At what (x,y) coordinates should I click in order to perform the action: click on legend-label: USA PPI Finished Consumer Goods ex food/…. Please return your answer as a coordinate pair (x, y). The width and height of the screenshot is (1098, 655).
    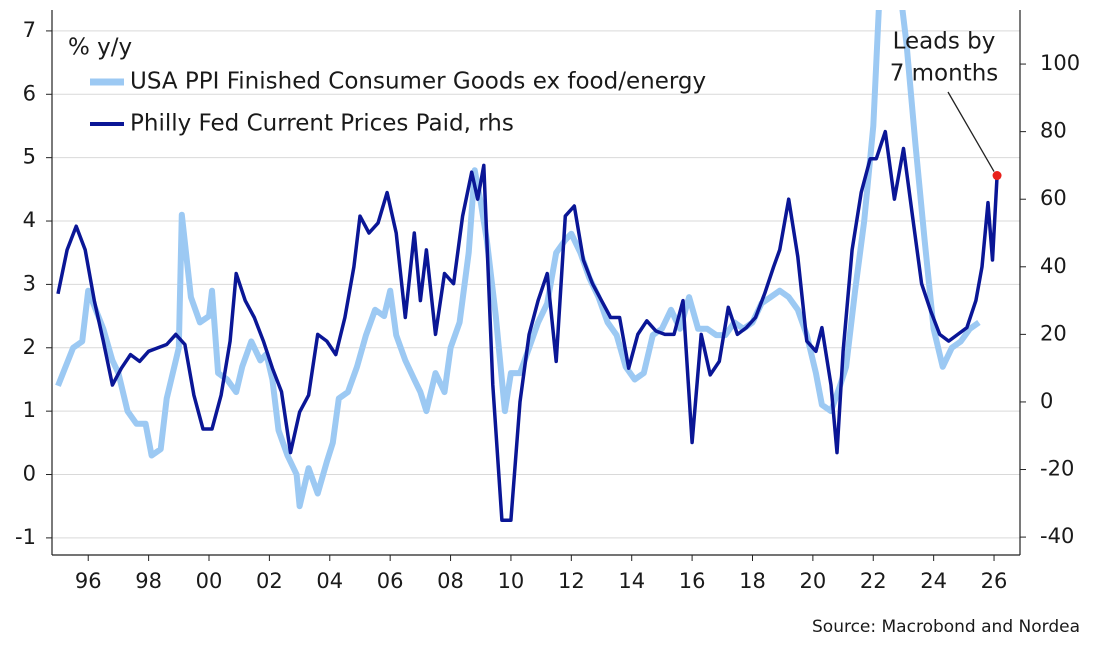
    Looking at the image, I should click on (418, 82).